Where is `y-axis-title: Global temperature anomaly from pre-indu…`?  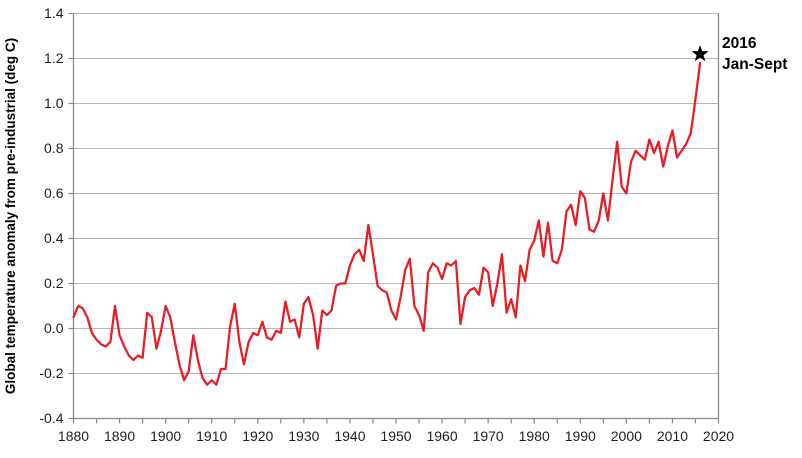 y-axis-title: Global temperature anomaly from pre-indu… is located at coordinates (10, 216).